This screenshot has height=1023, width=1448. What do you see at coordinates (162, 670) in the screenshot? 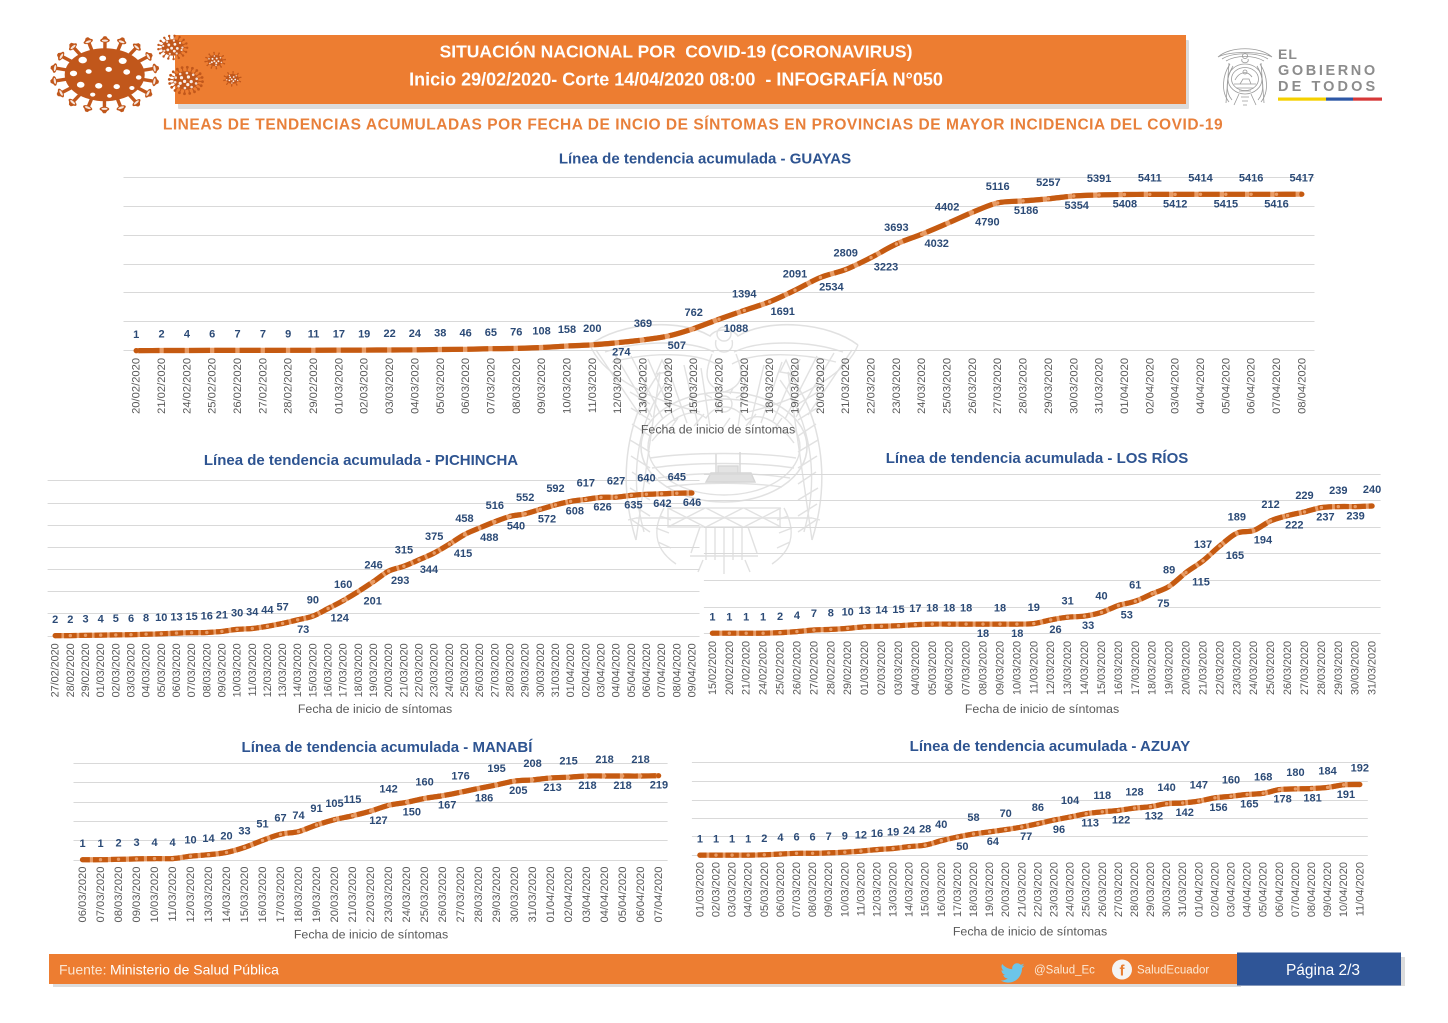
I see `svg-text: 05/03/2020` at bounding box center [162, 670].